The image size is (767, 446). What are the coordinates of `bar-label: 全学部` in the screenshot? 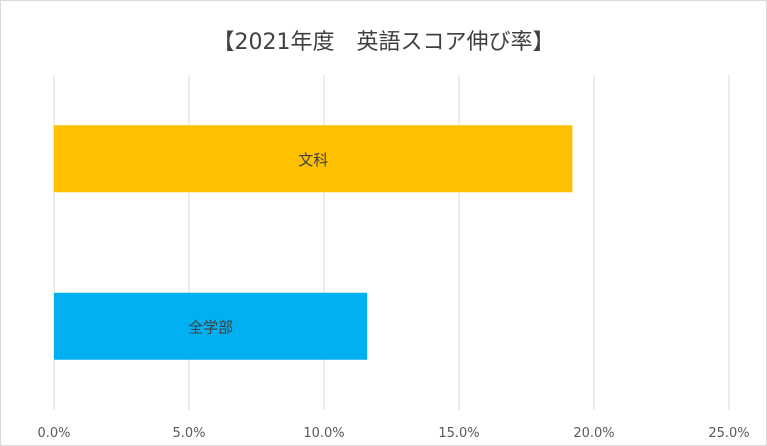 It's located at (210, 327).